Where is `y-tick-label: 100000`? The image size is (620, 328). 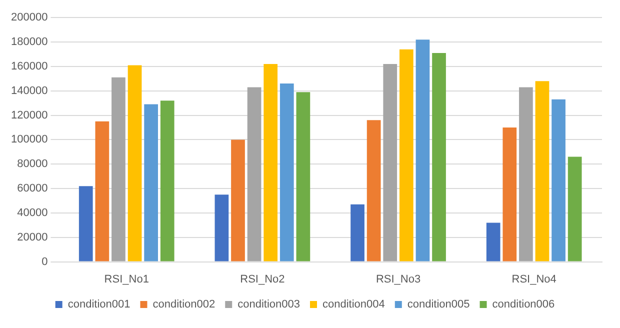
y-tick-label: 100000 is located at coordinates (29, 140).